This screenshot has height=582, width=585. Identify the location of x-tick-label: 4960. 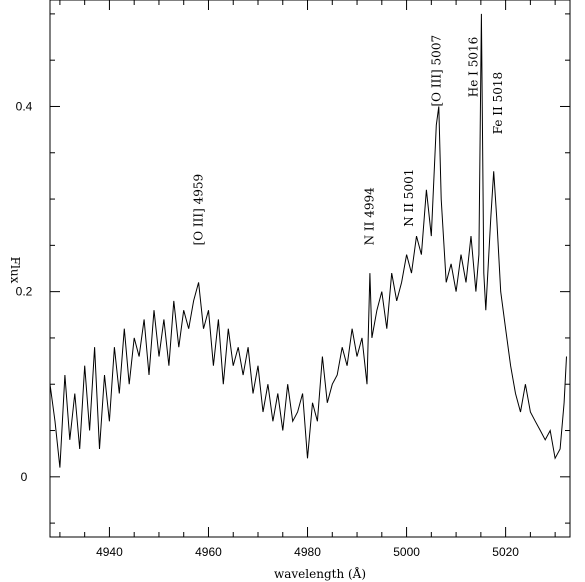
(208, 552).